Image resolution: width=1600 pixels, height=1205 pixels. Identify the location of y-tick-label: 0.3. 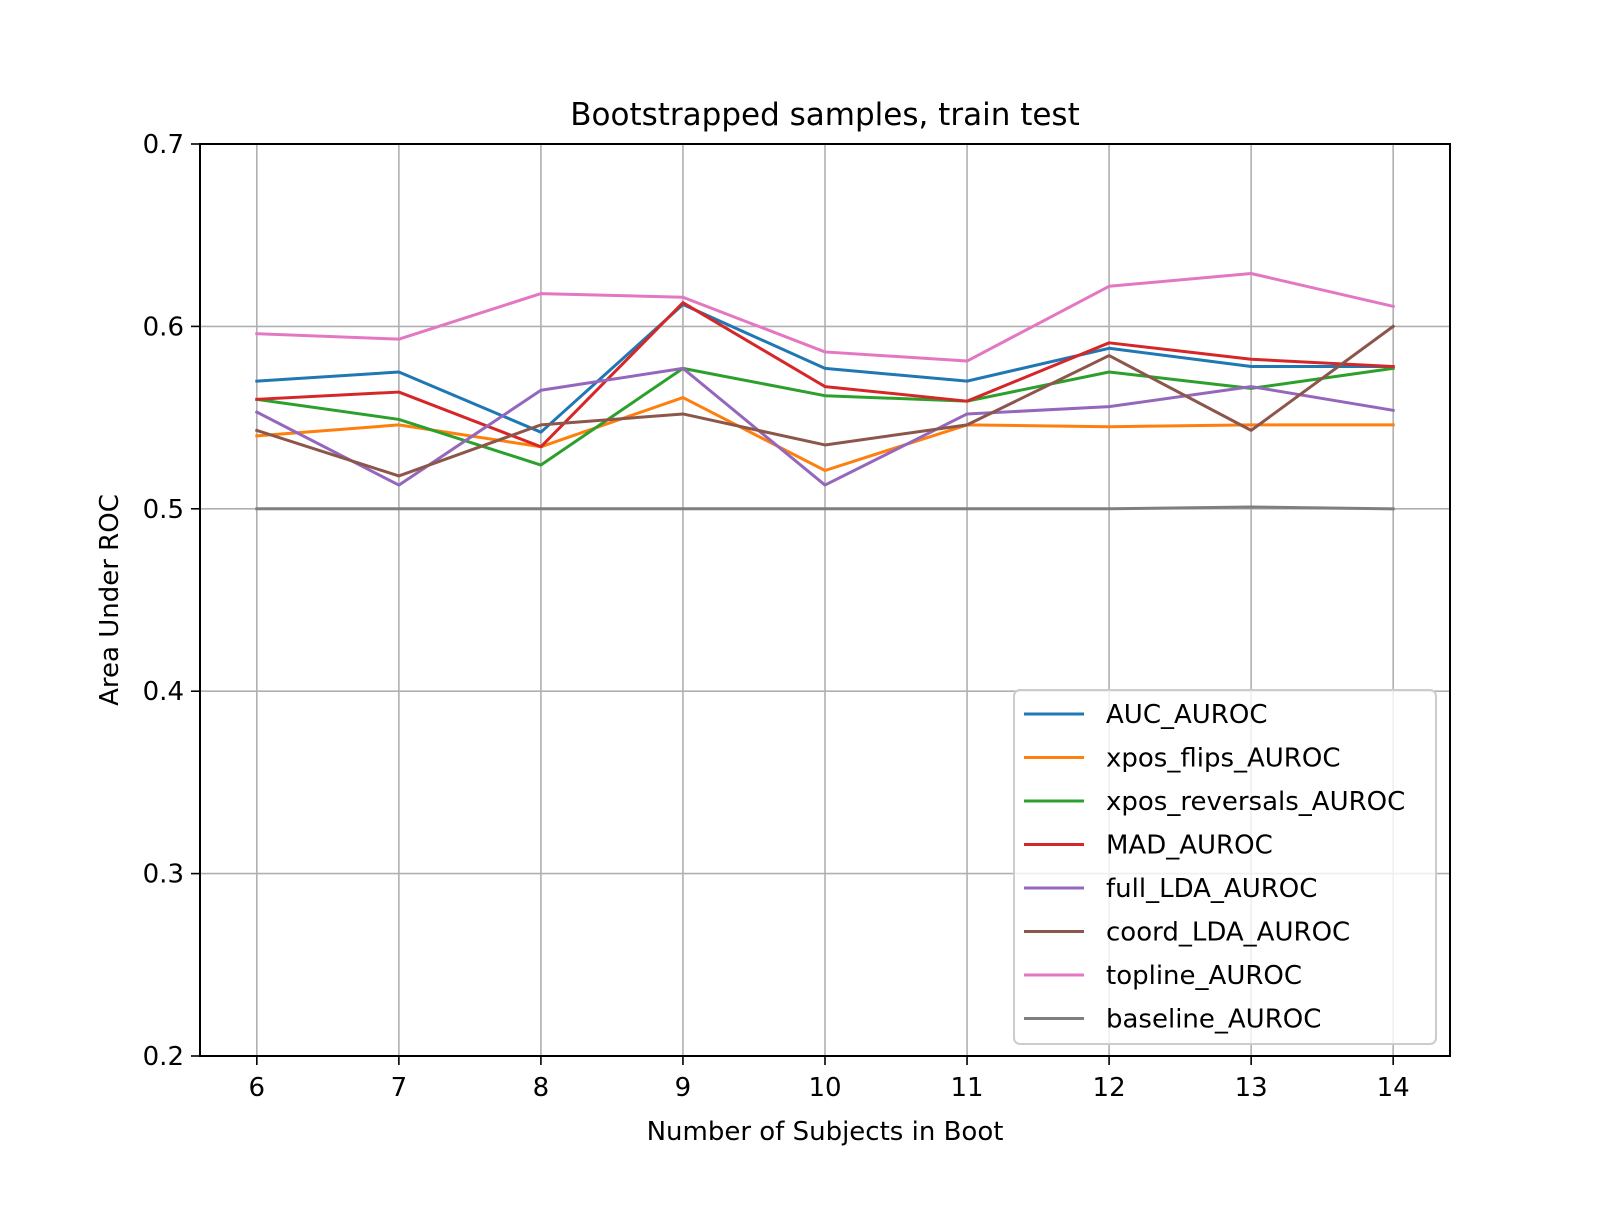
(163, 875).